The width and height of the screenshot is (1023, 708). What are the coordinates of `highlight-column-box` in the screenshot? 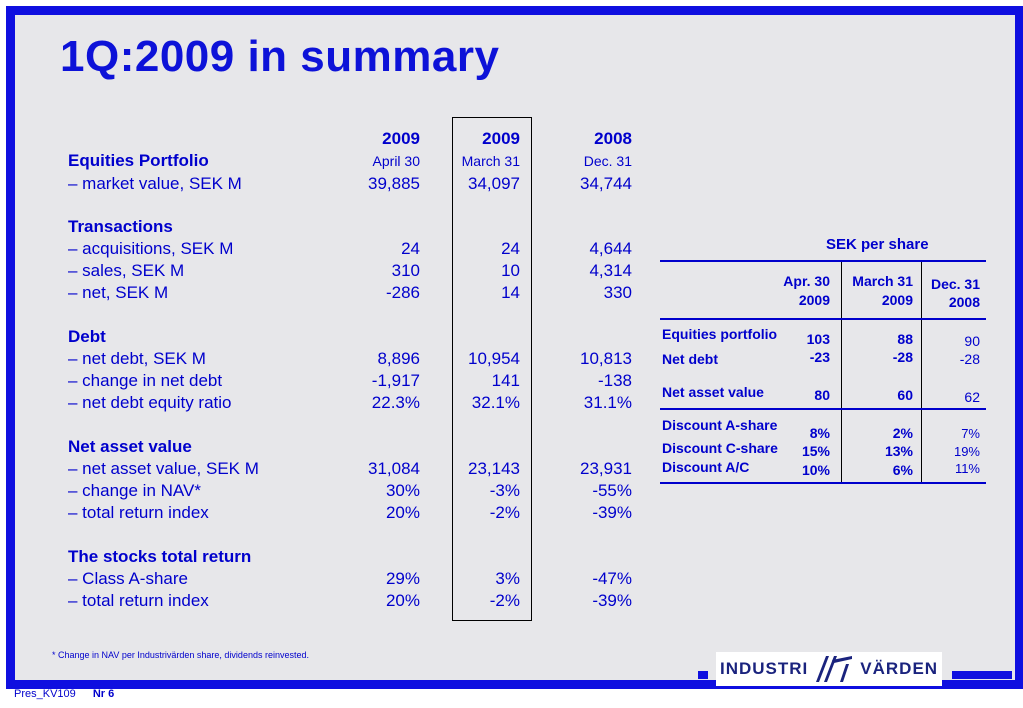 It's located at (492, 369).